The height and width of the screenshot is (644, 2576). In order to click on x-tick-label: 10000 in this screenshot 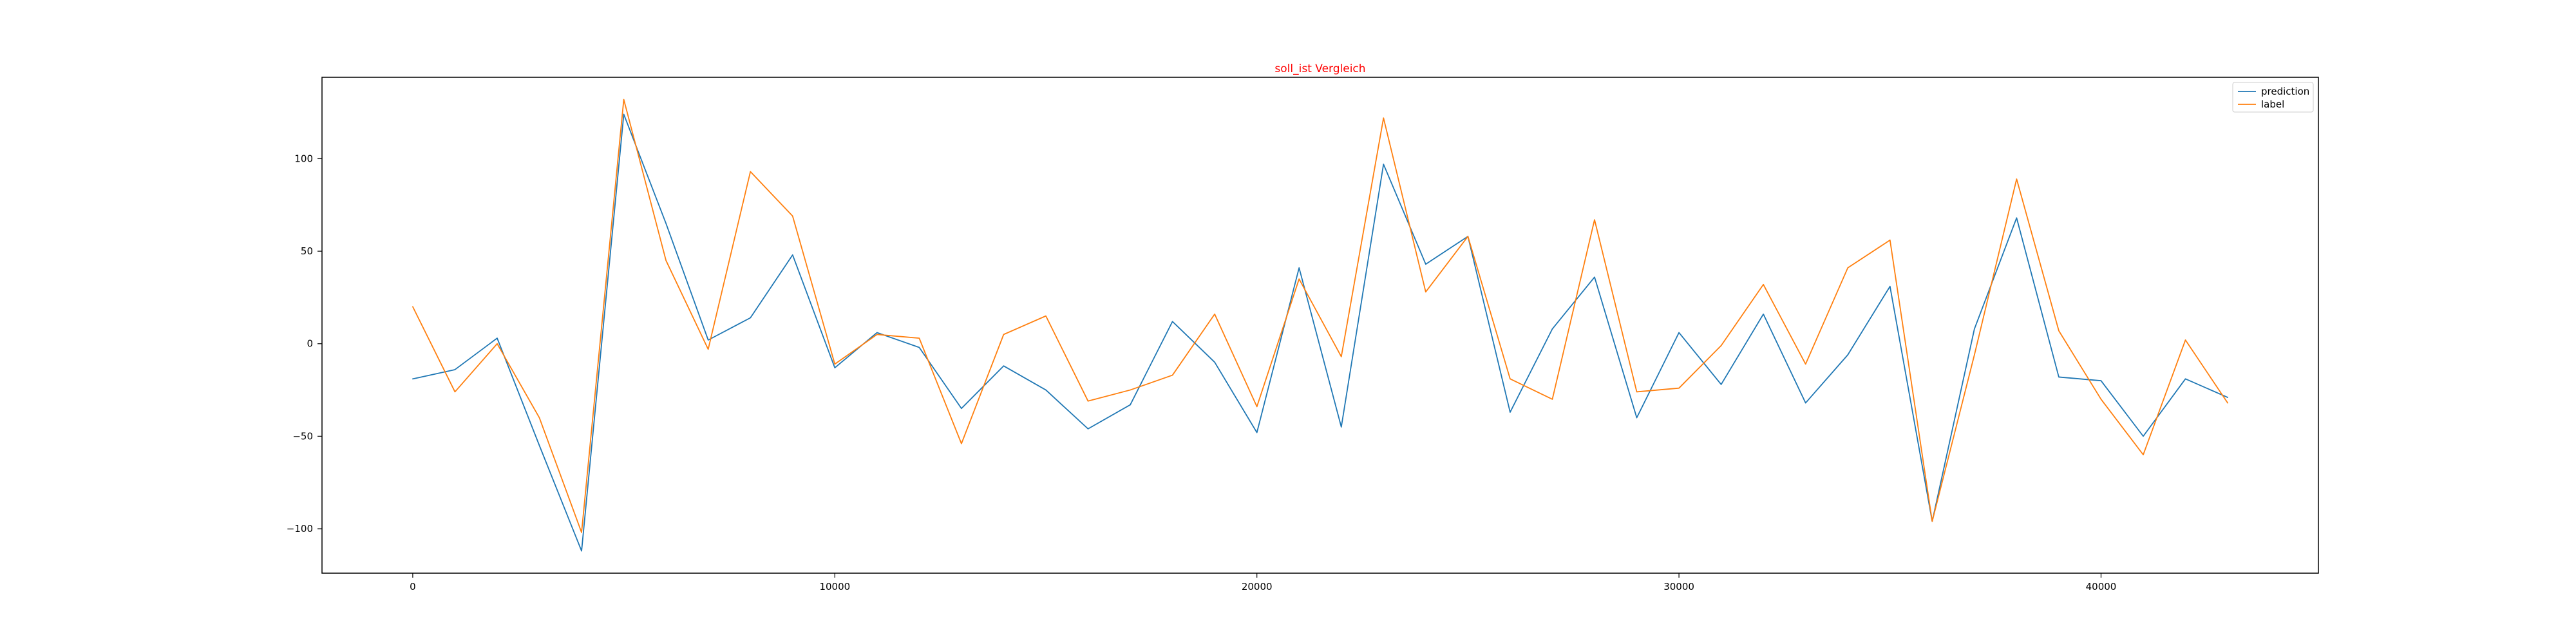, I will do `click(835, 587)`.